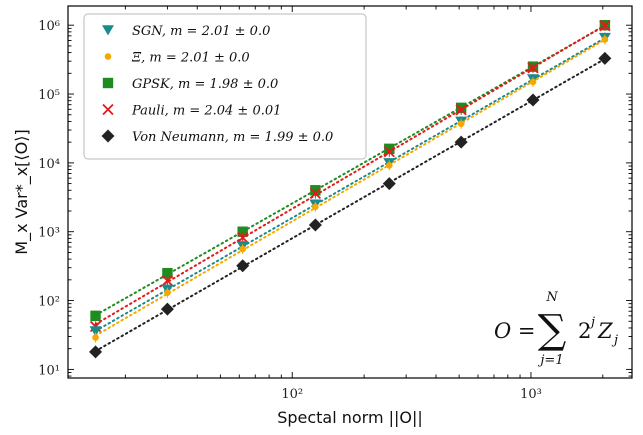 This screenshot has width=643, height=435. I want to click on legend-label: SGN, m = 2.01 ± 0.0, so click(201, 31).